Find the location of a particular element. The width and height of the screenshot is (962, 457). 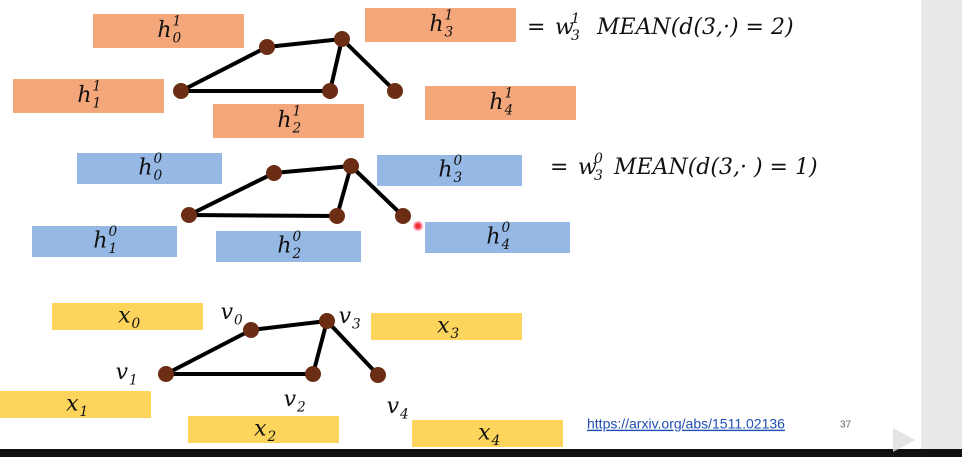

vertex-label-sub: 0 is located at coordinates (238, 321).